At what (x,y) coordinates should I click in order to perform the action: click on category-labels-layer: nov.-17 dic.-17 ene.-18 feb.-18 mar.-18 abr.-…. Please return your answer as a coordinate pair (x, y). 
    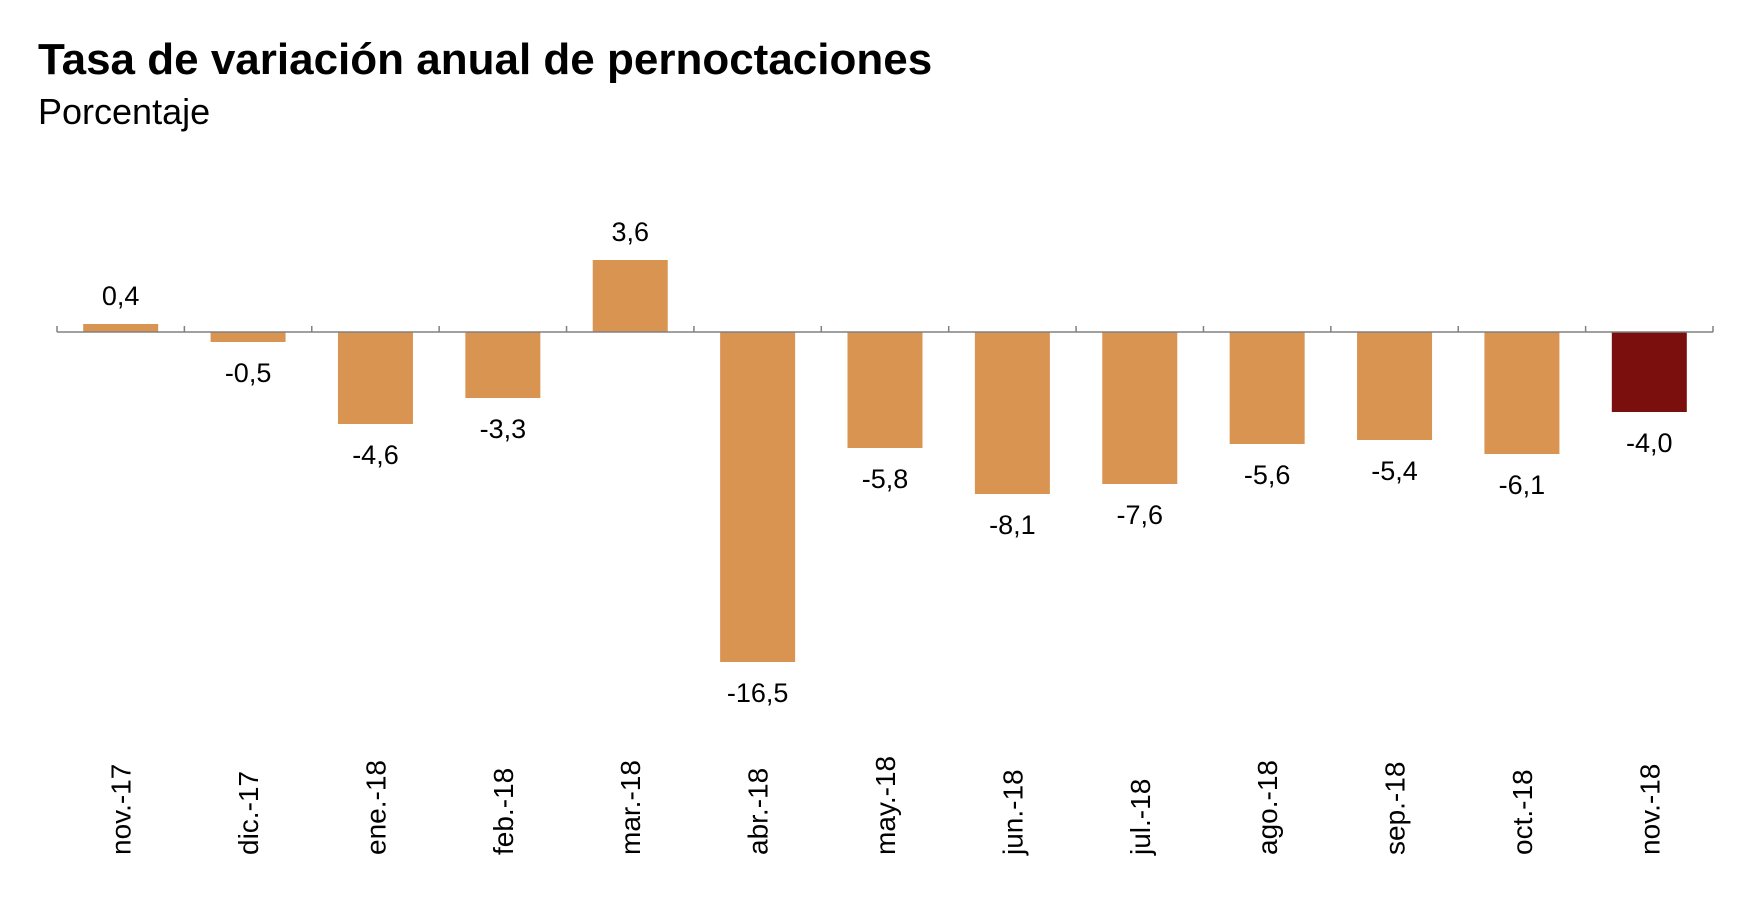
    Looking at the image, I should click on (886, 806).